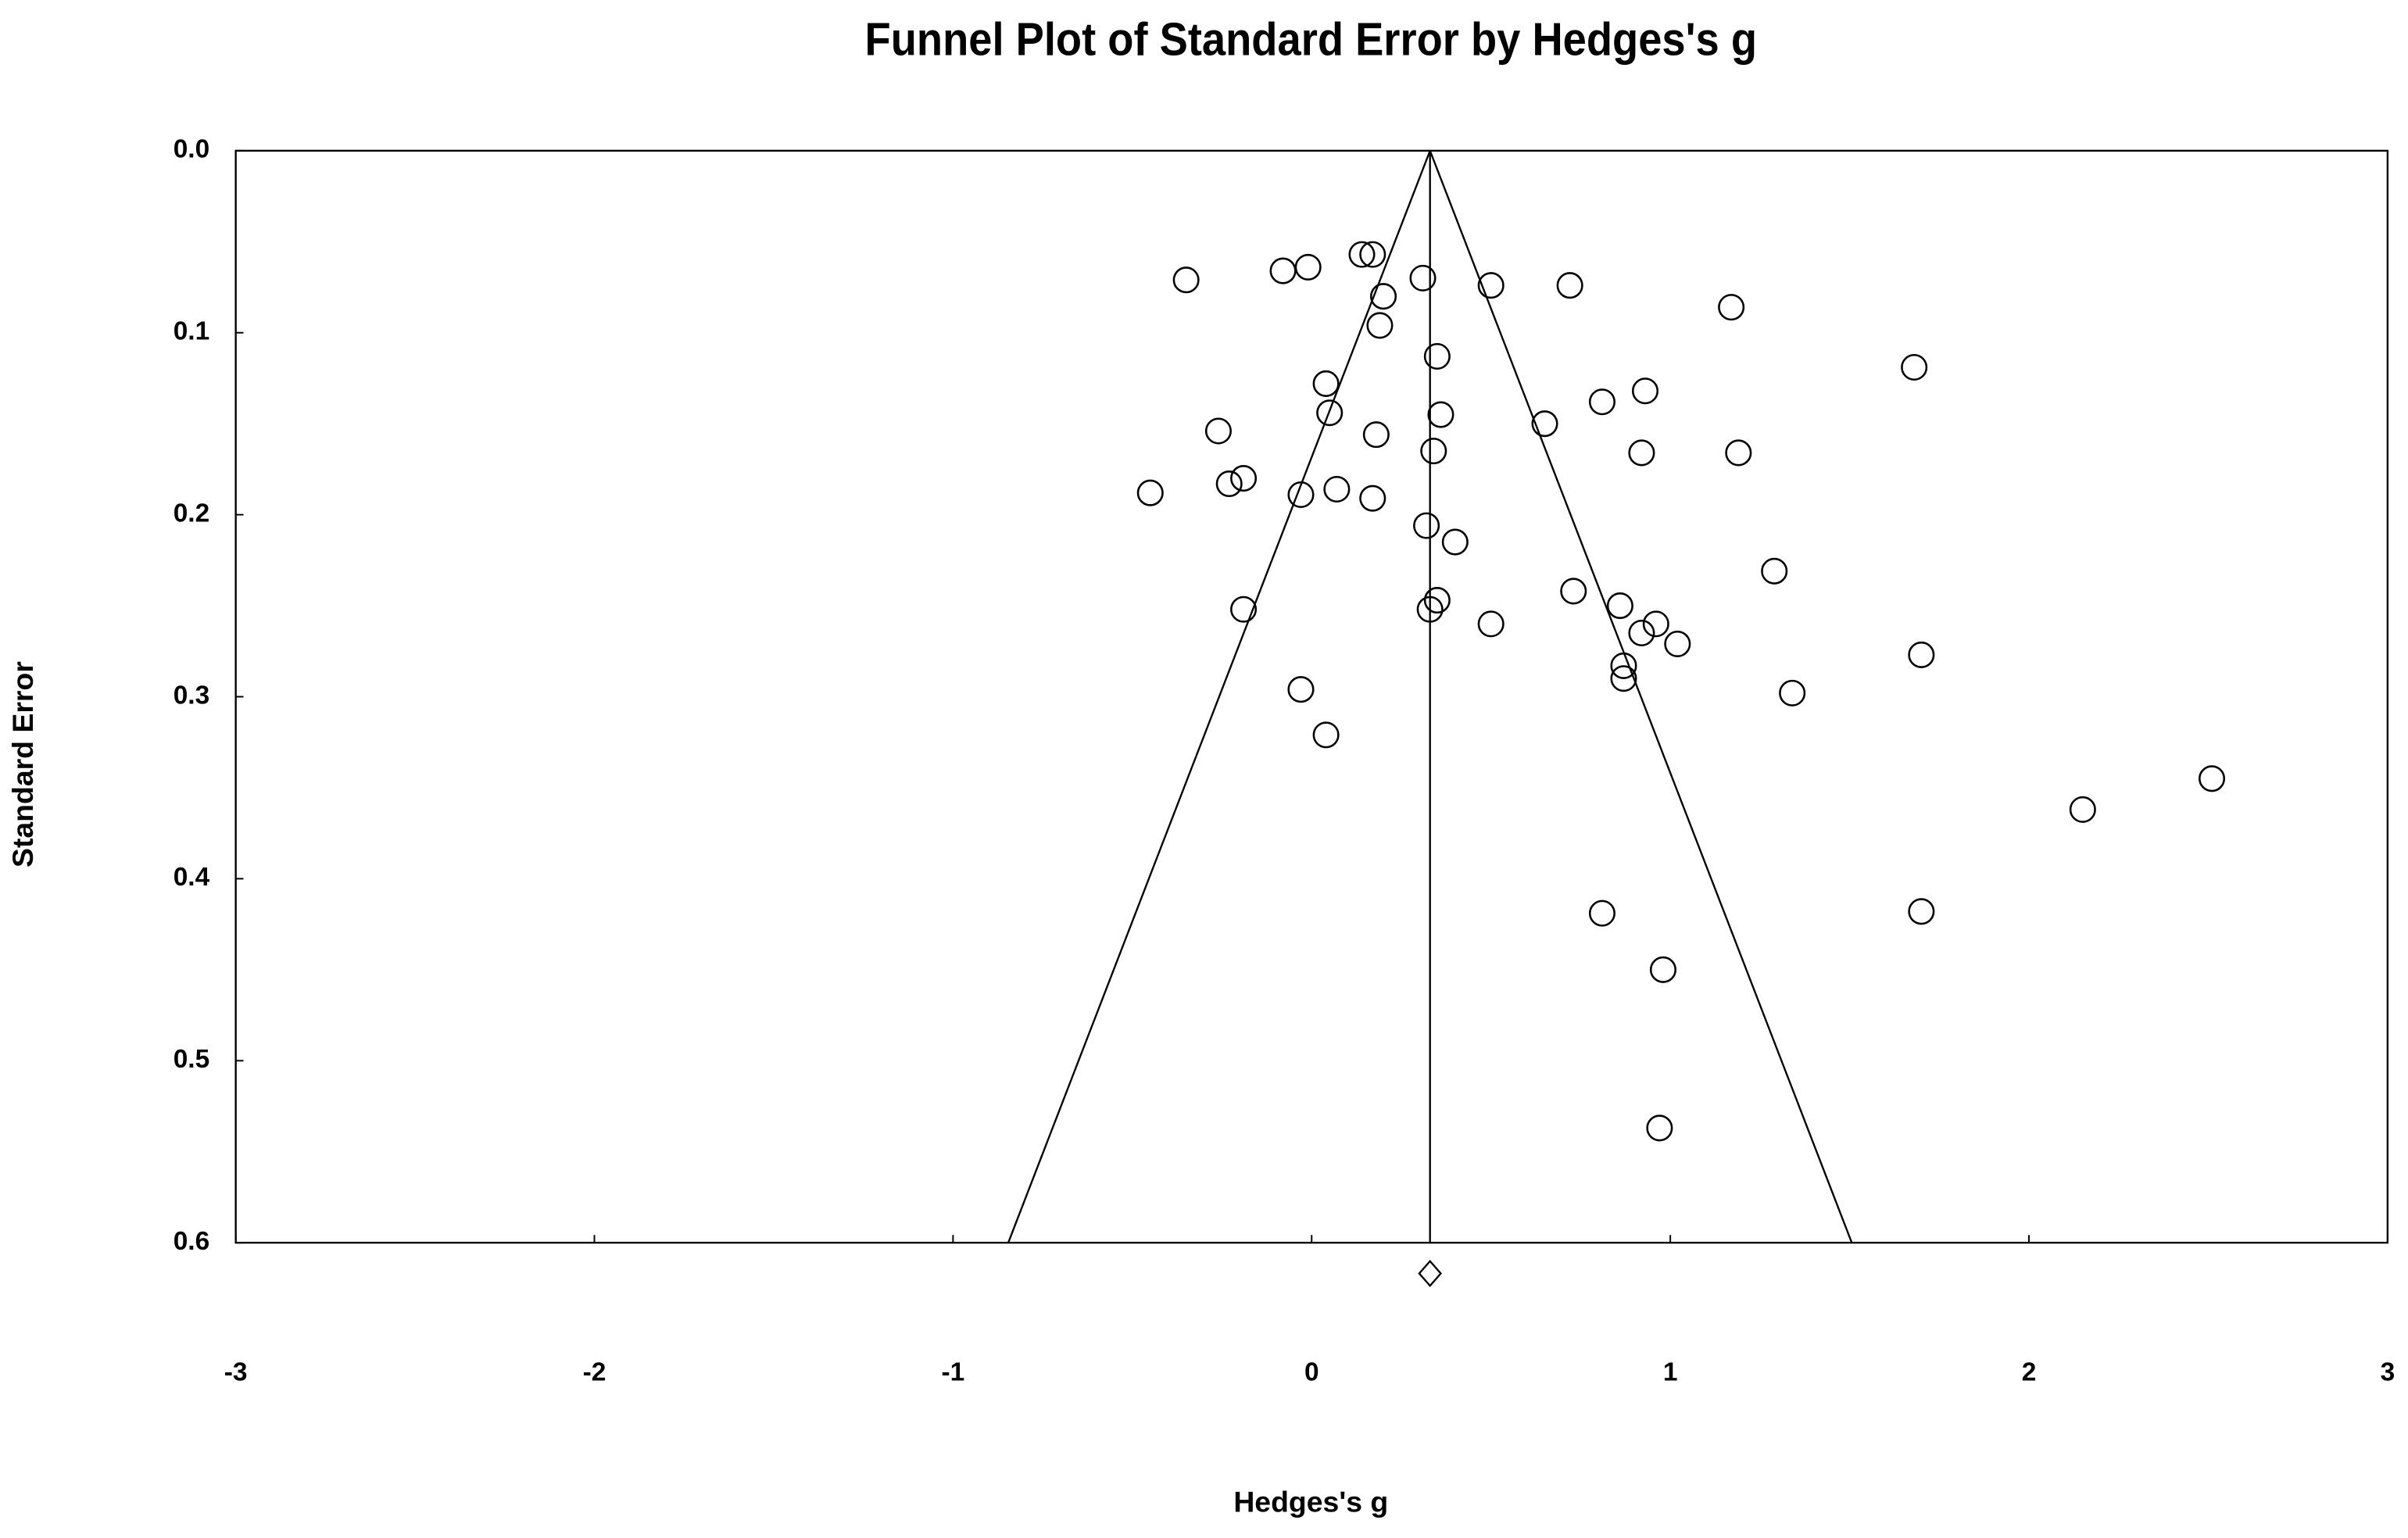 The height and width of the screenshot is (1538, 2408). Describe the element at coordinates (192, 877) in the screenshot. I see `y-tick-label: 0.4` at that location.